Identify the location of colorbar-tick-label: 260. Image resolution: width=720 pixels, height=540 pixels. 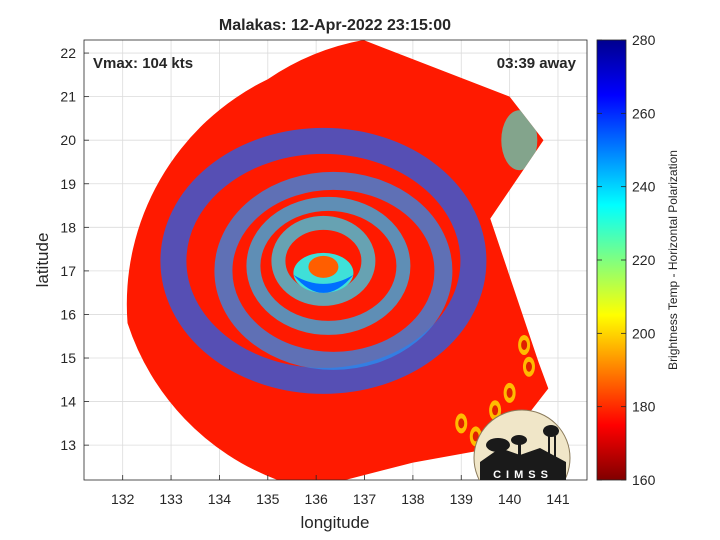
(644, 113).